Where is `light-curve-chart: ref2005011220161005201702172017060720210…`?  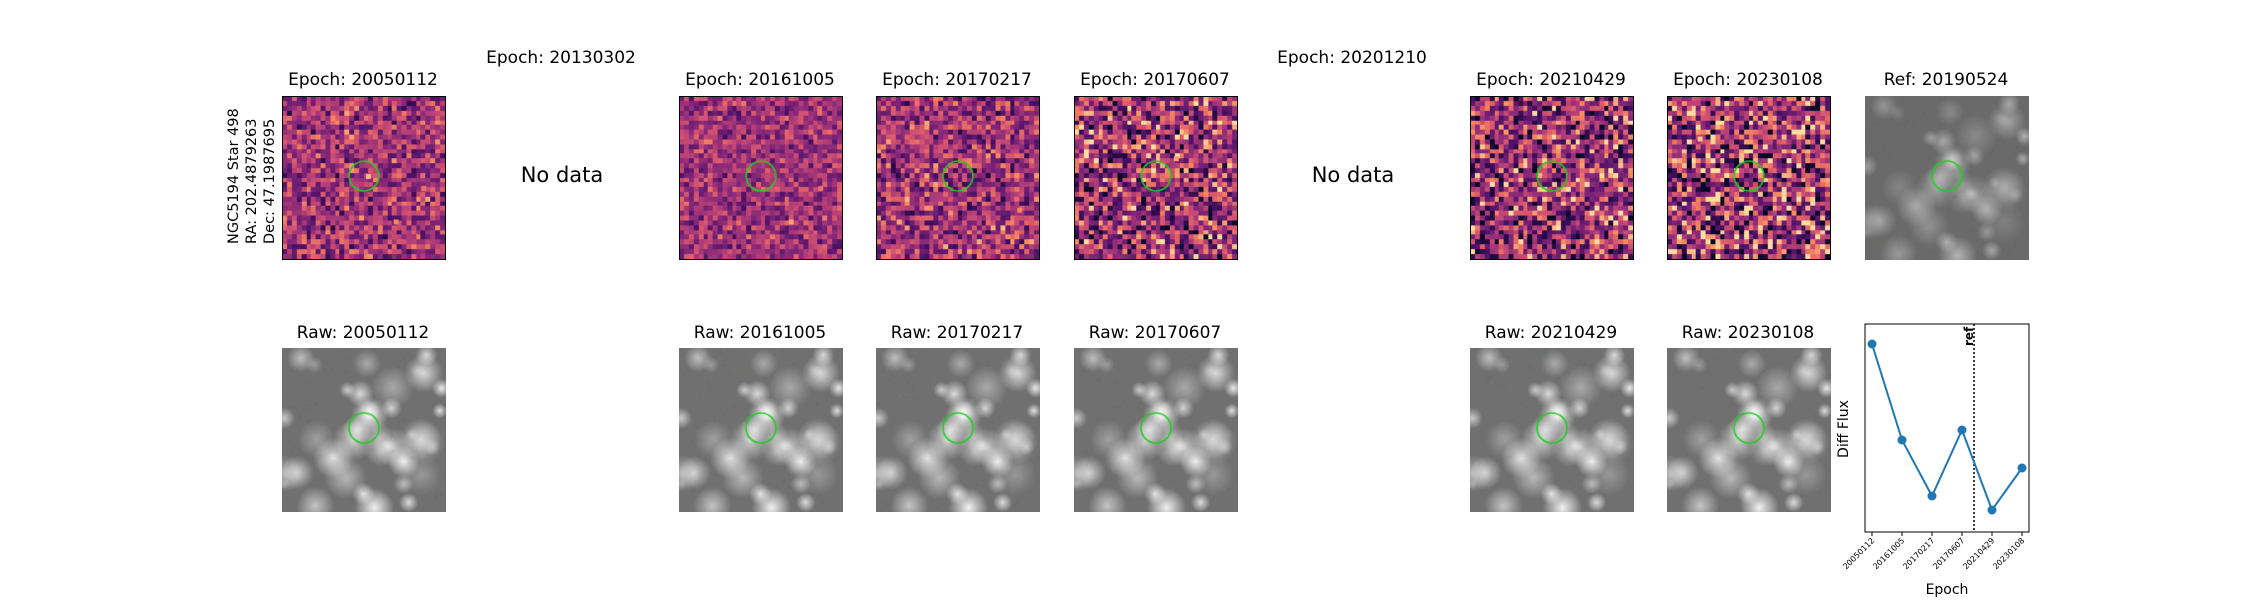 light-curve-chart: ref2005011220161005201702172017060720210… is located at coordinates (1935, 459).